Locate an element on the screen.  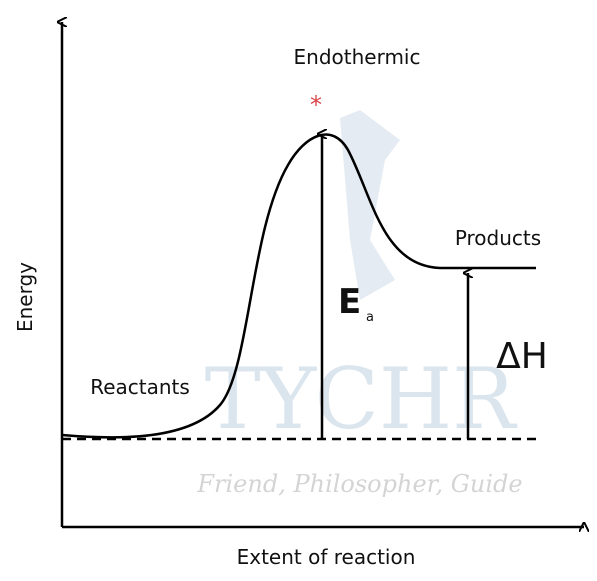
peak-marker: * is located at coordinates (316, 105).